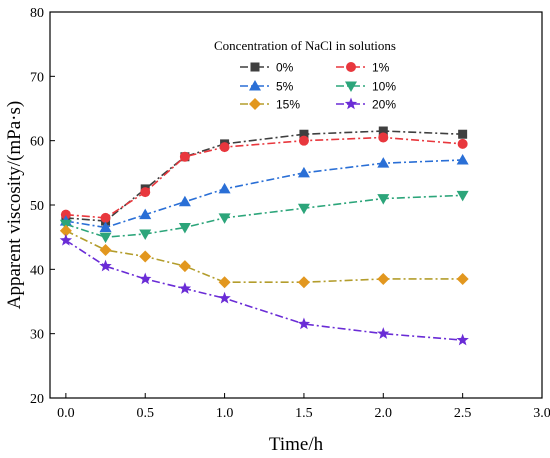 This screenshot has width=550, height=458. What do you see at coordinates (381, 68) in the screenshot?
I see `legend-label: 1%` at bounding box center [381, 68].